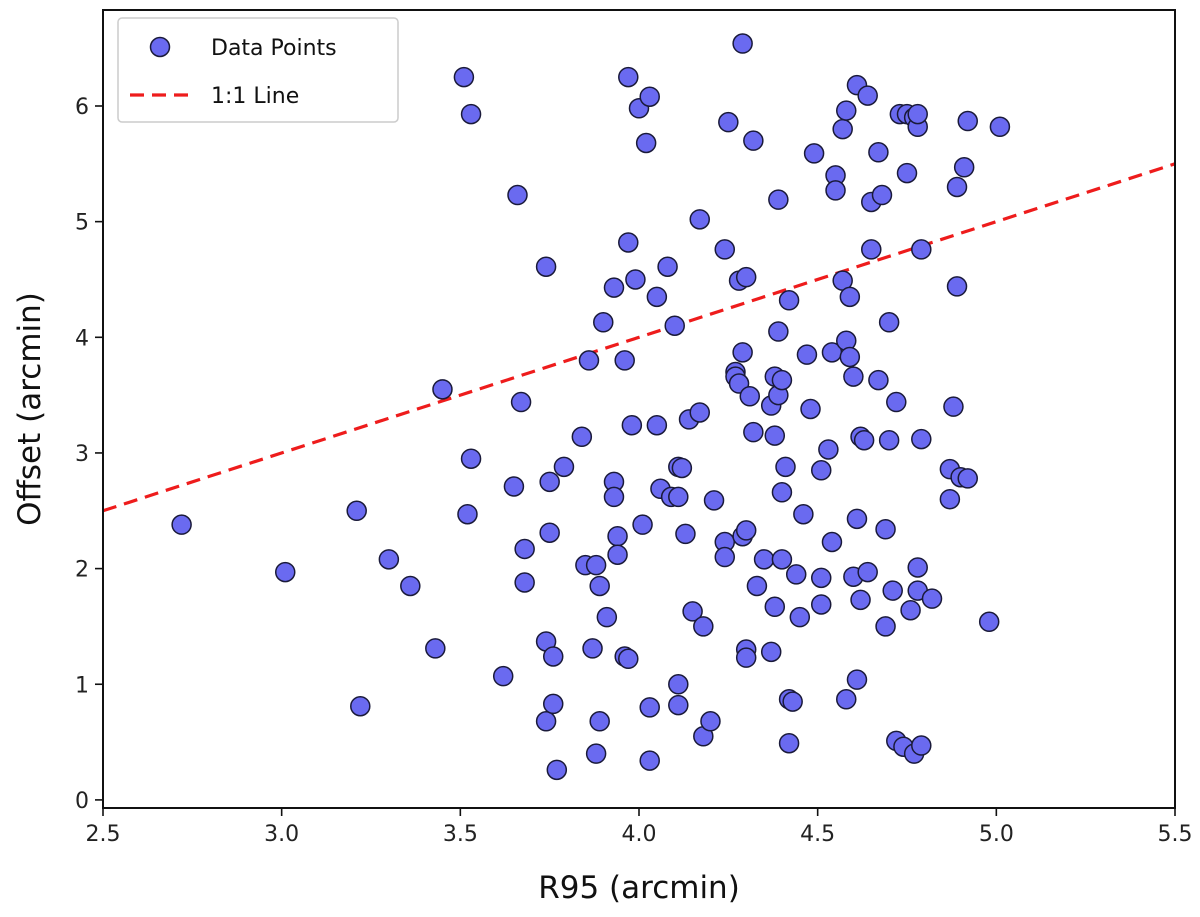 This screenshot has width=1200, height=917. What do you see at coordinates (82, 454) in the screenshot?
I see `y-tick-label: 3` at bounding box center [82, 454].